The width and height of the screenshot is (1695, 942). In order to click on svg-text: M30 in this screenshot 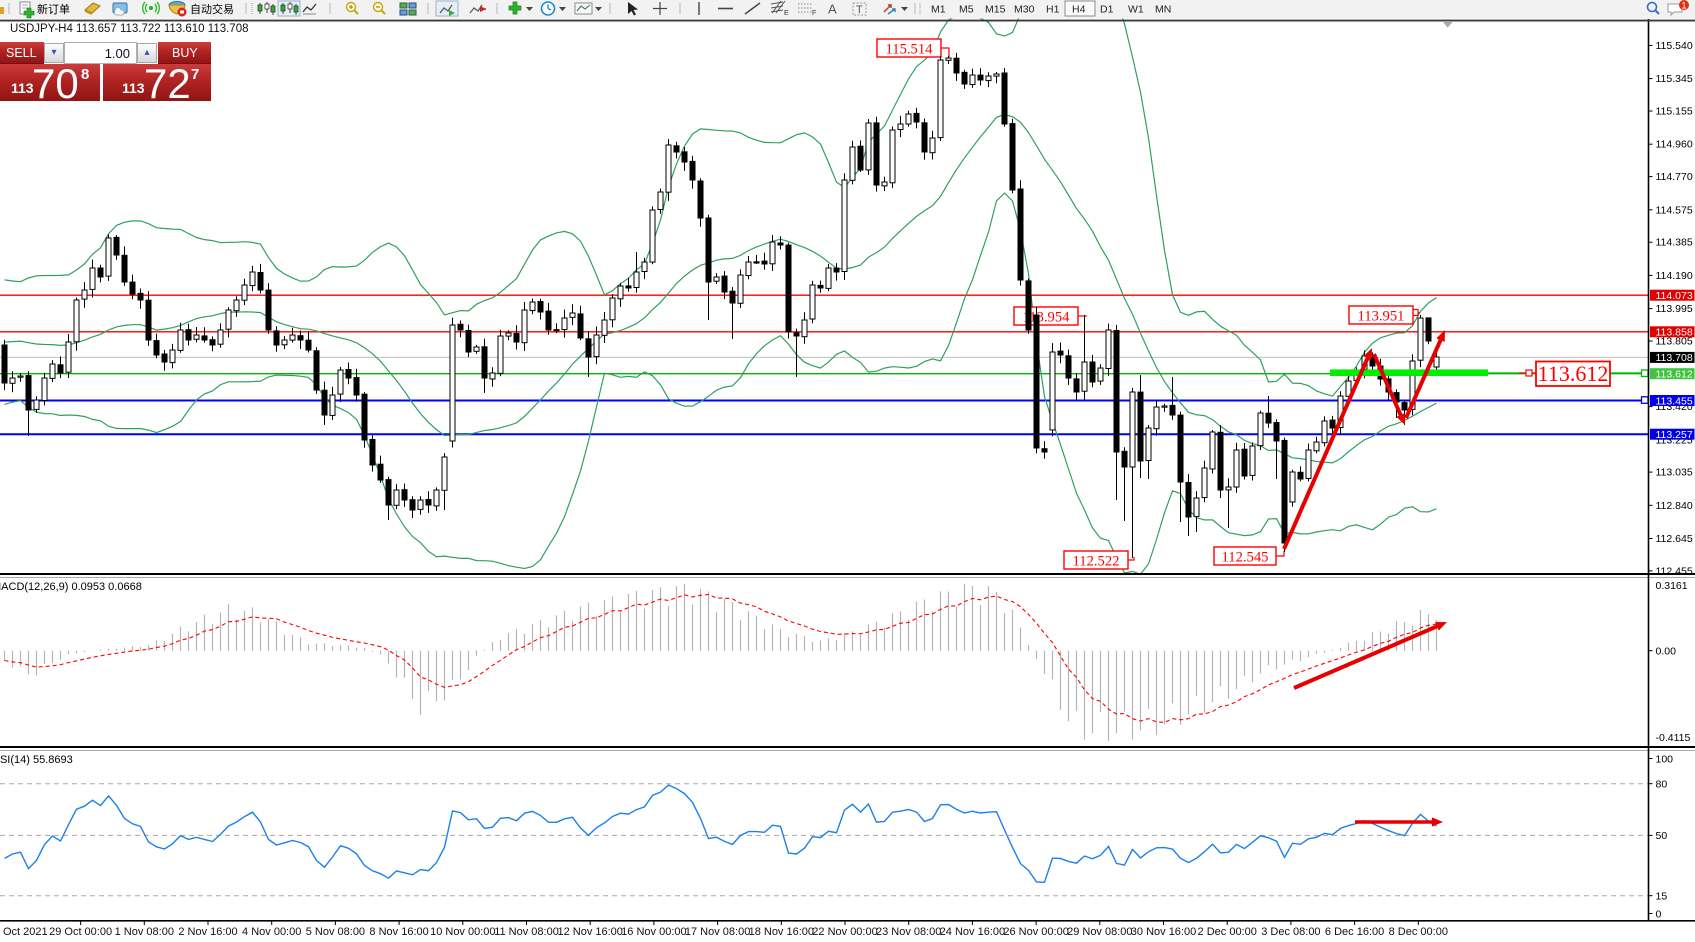, I will do `click(1024, 10)`.